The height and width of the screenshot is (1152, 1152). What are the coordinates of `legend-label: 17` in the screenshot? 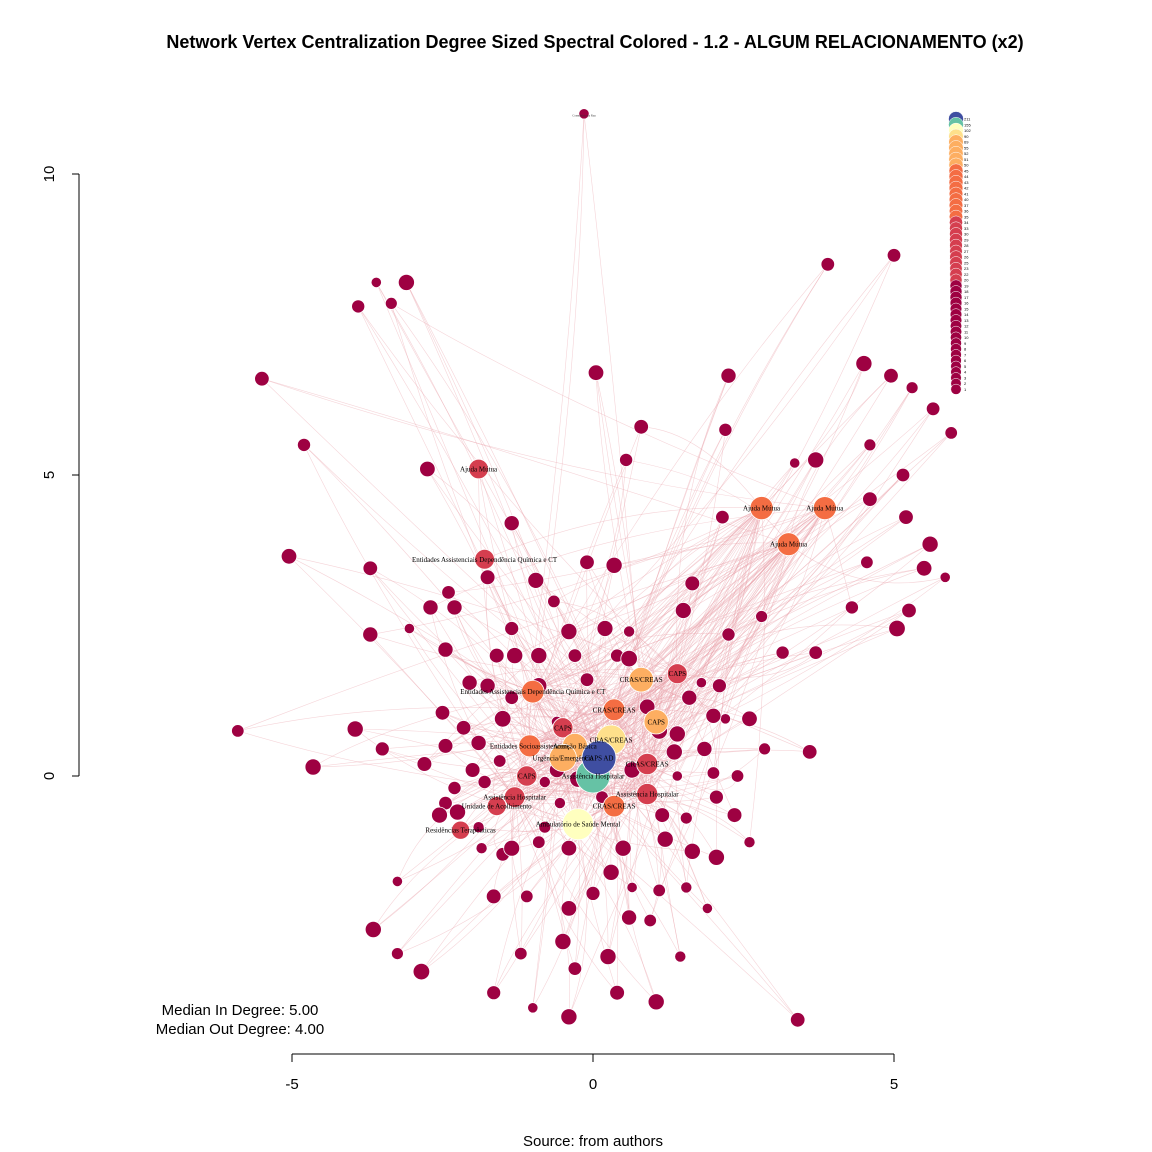 It's located at (966, 297).